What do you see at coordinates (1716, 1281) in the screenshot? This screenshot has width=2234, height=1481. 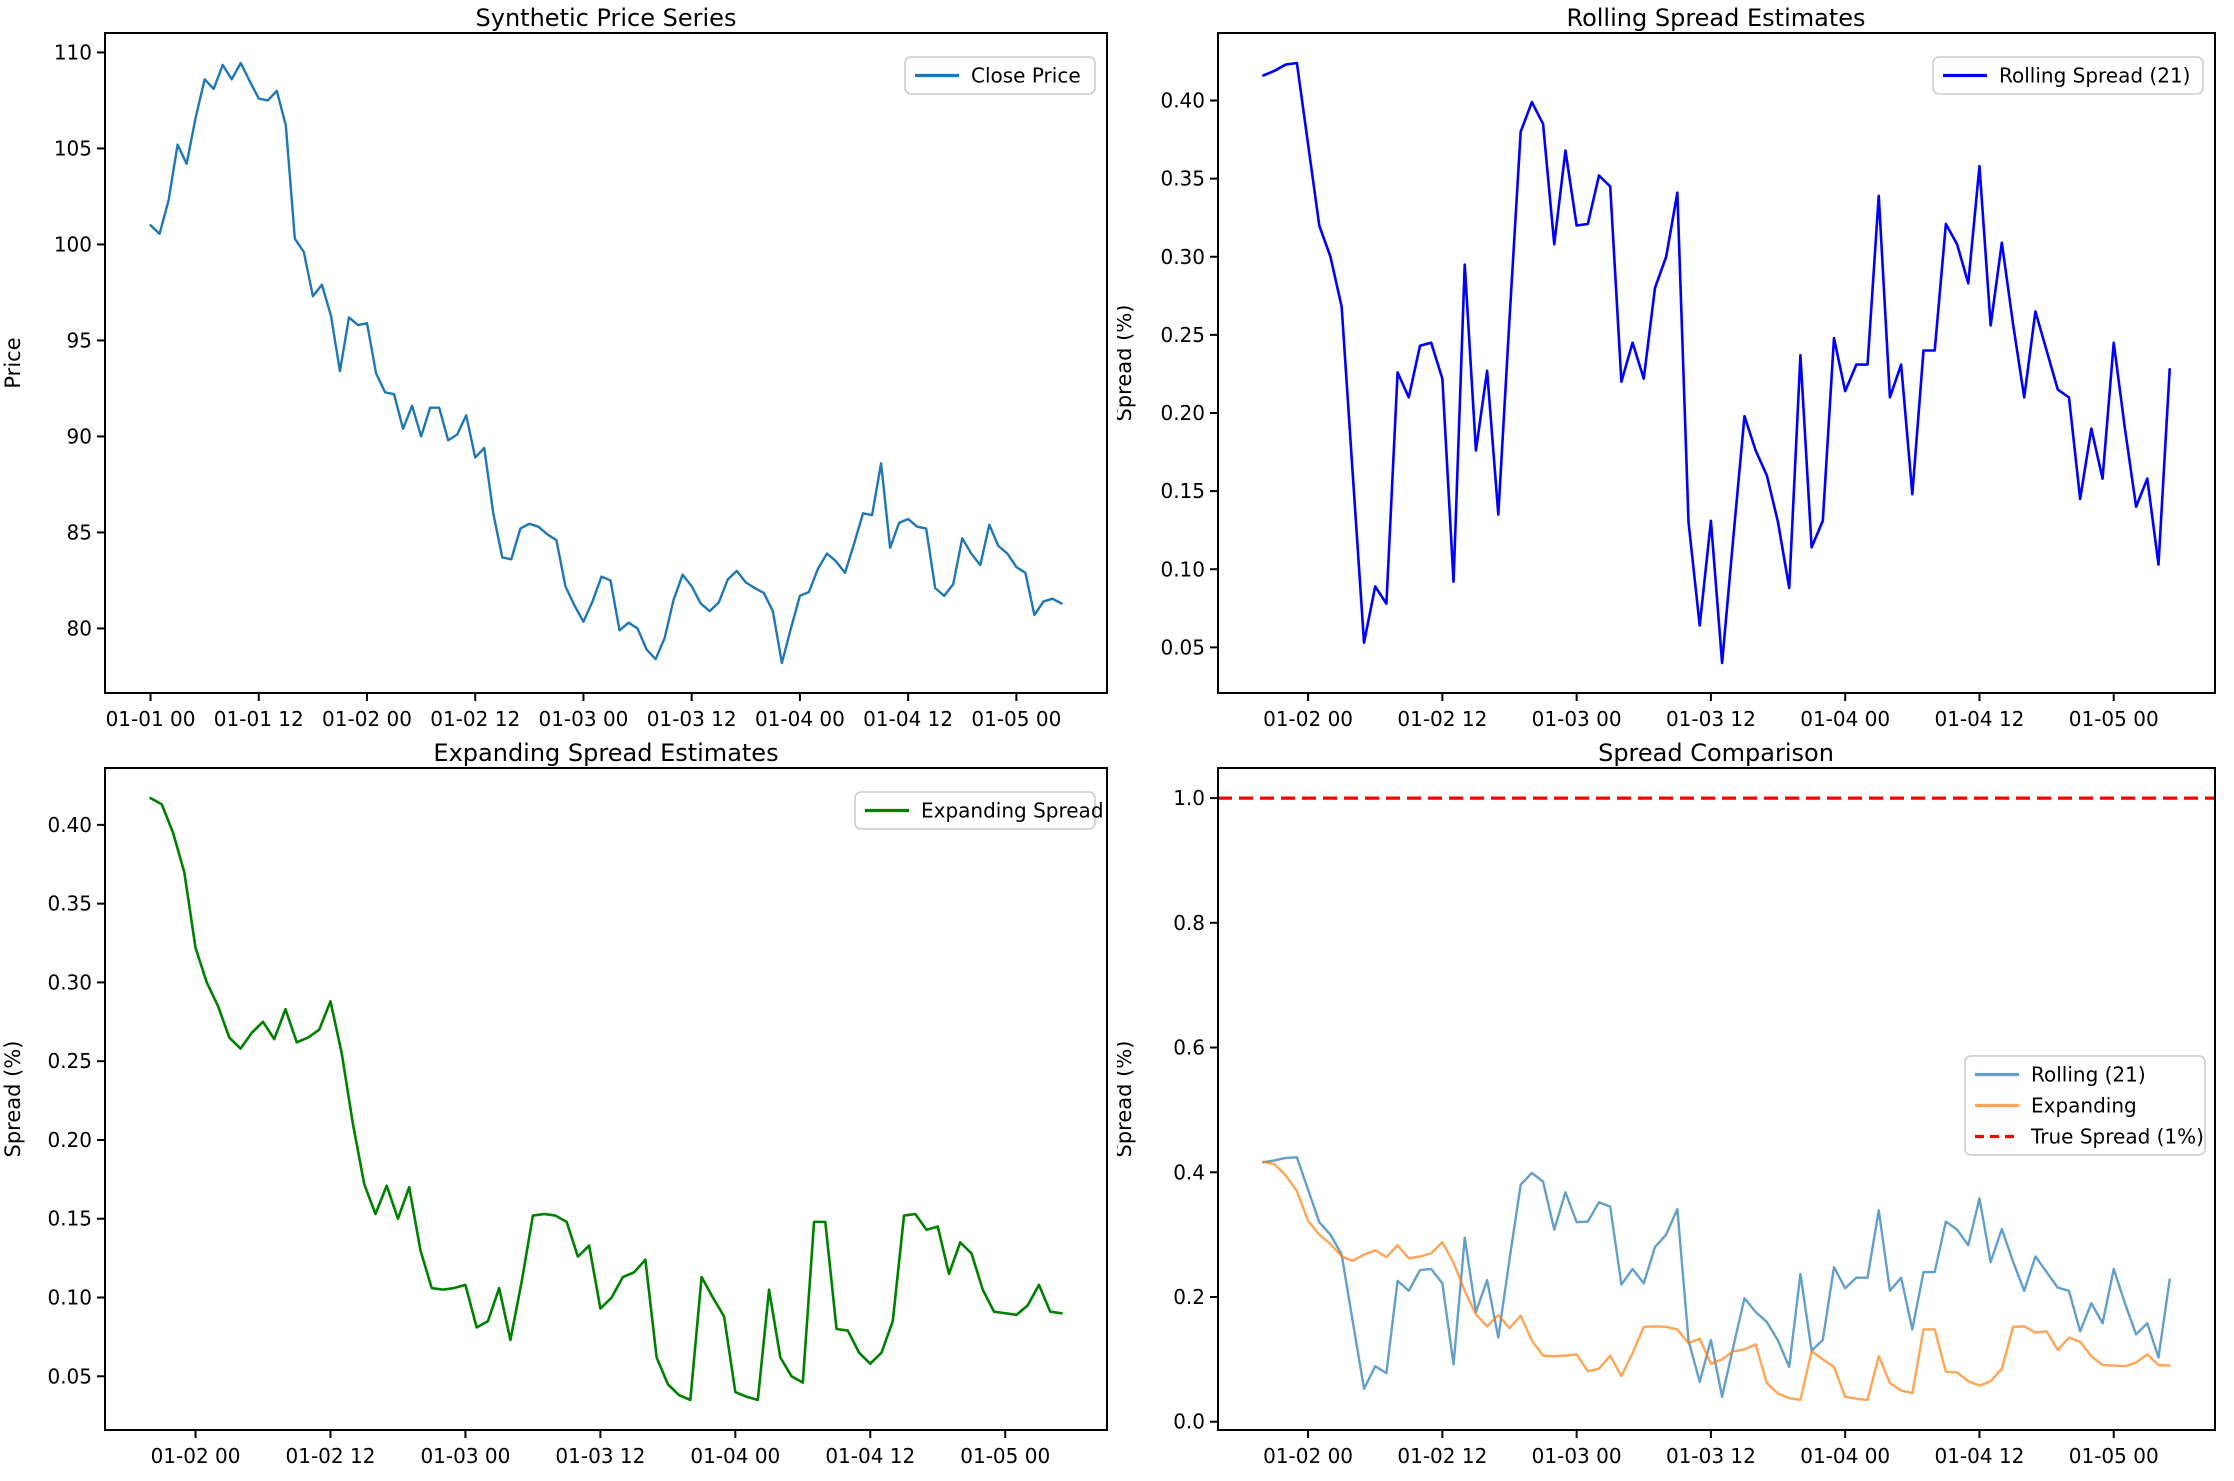 I see `series-line-expanding` at bounding box center [1716, 1281].